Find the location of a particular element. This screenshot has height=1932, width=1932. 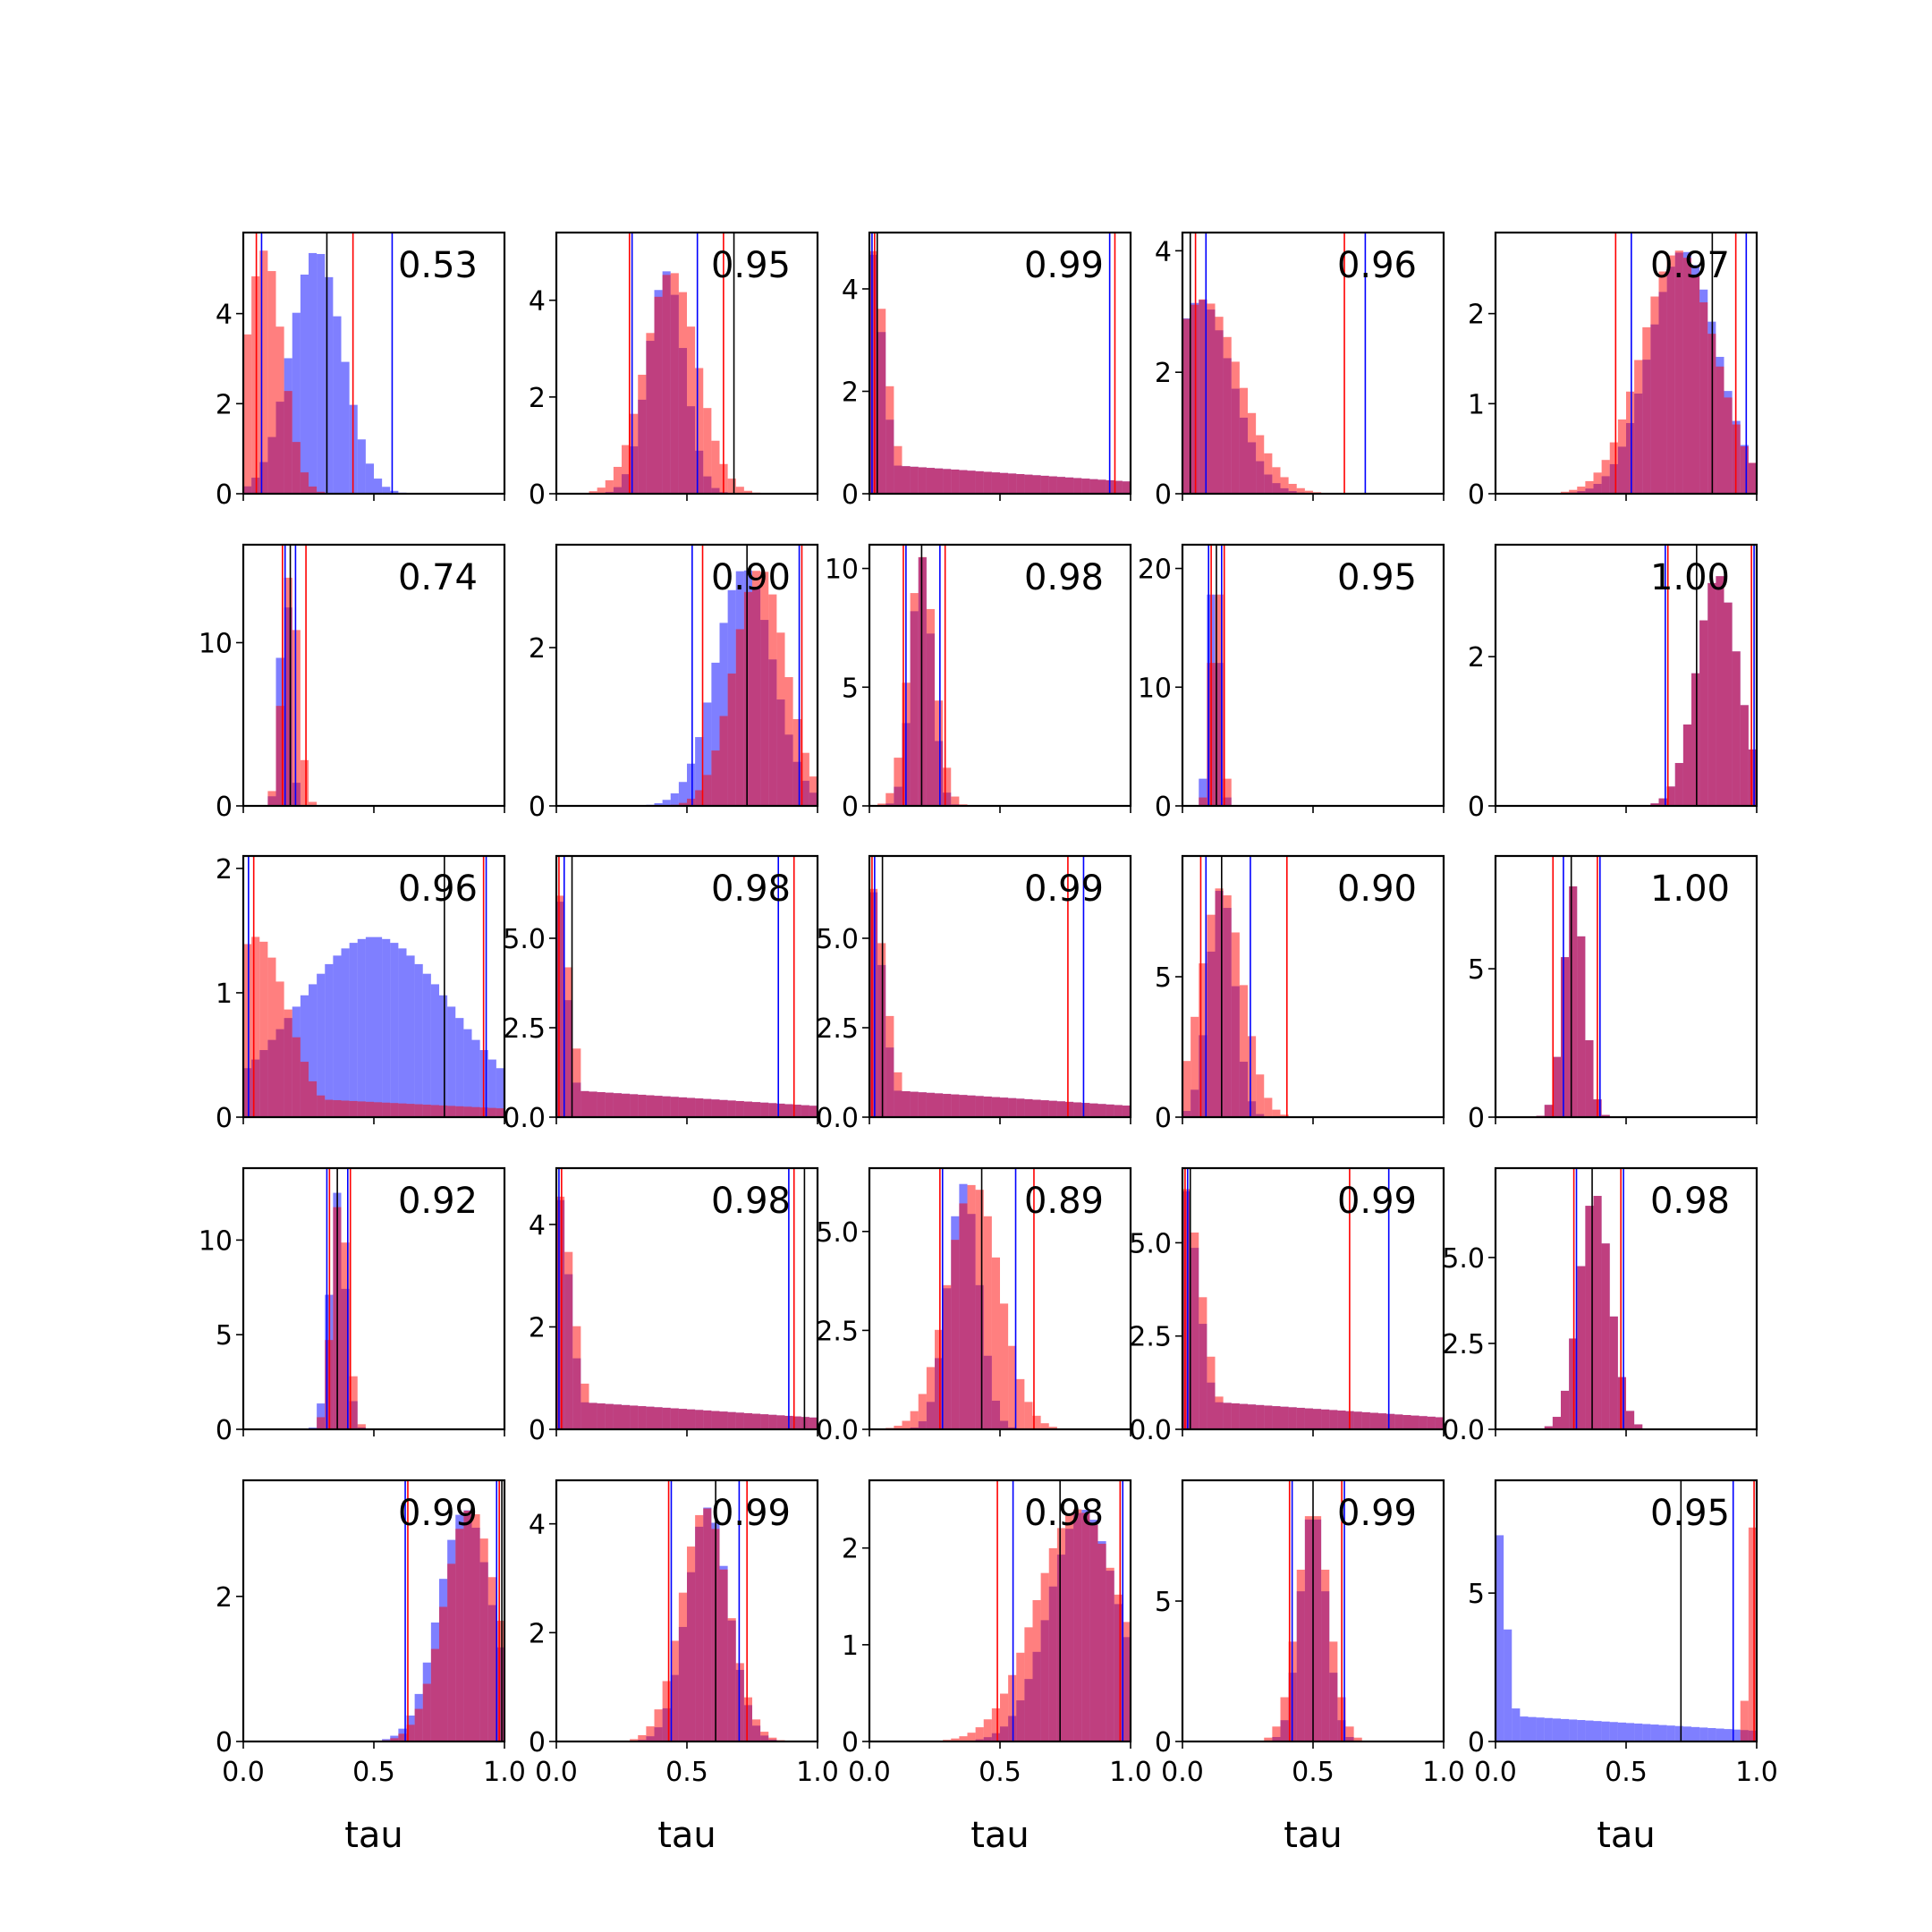

y-tick-label: 2.5 is located at coordinates (524, 1029).